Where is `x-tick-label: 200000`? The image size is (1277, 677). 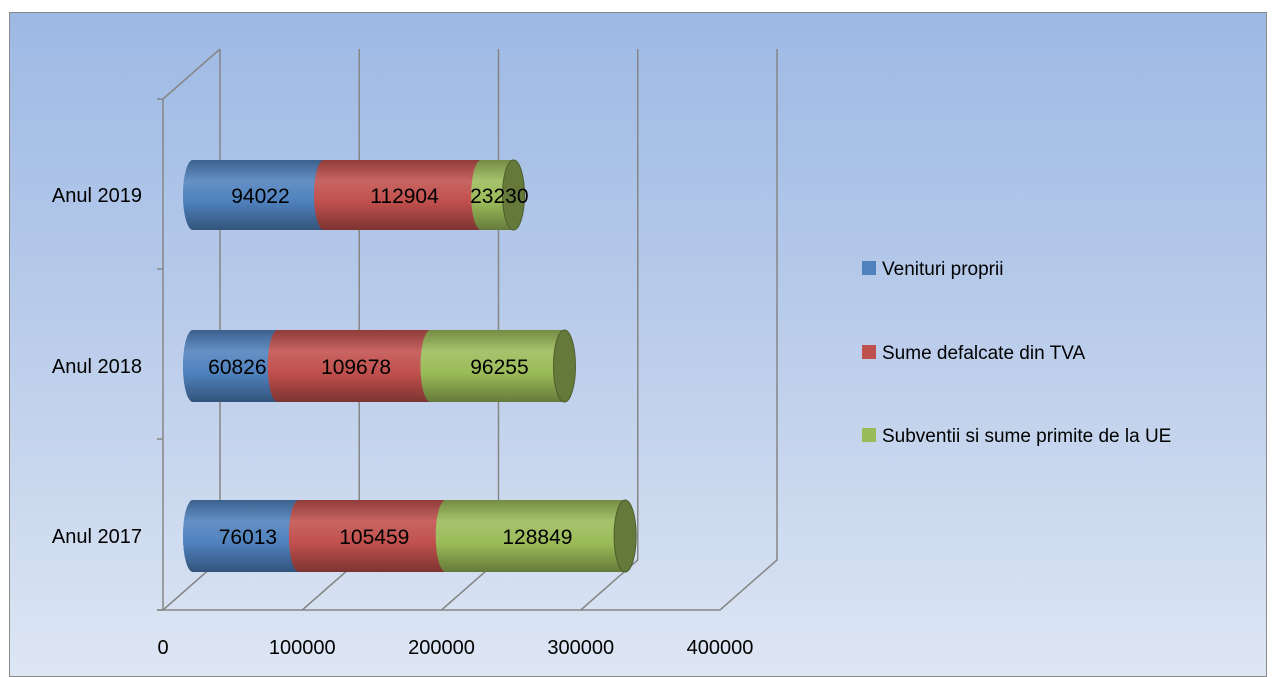
x-tick-label: 200000 is located at coordinates (441, 648).